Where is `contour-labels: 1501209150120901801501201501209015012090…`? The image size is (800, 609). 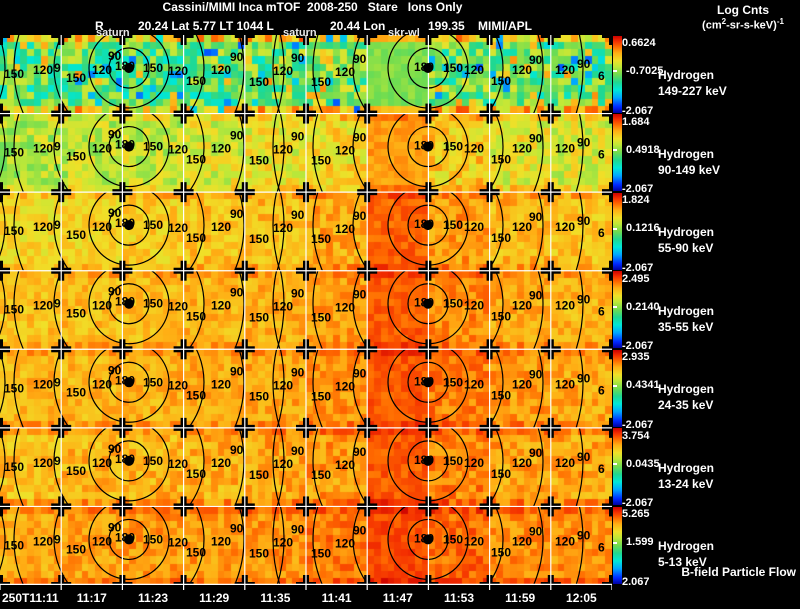 contour-labels: 1501209150120901801501201501209015012090… is located at coordinates (304, 540).